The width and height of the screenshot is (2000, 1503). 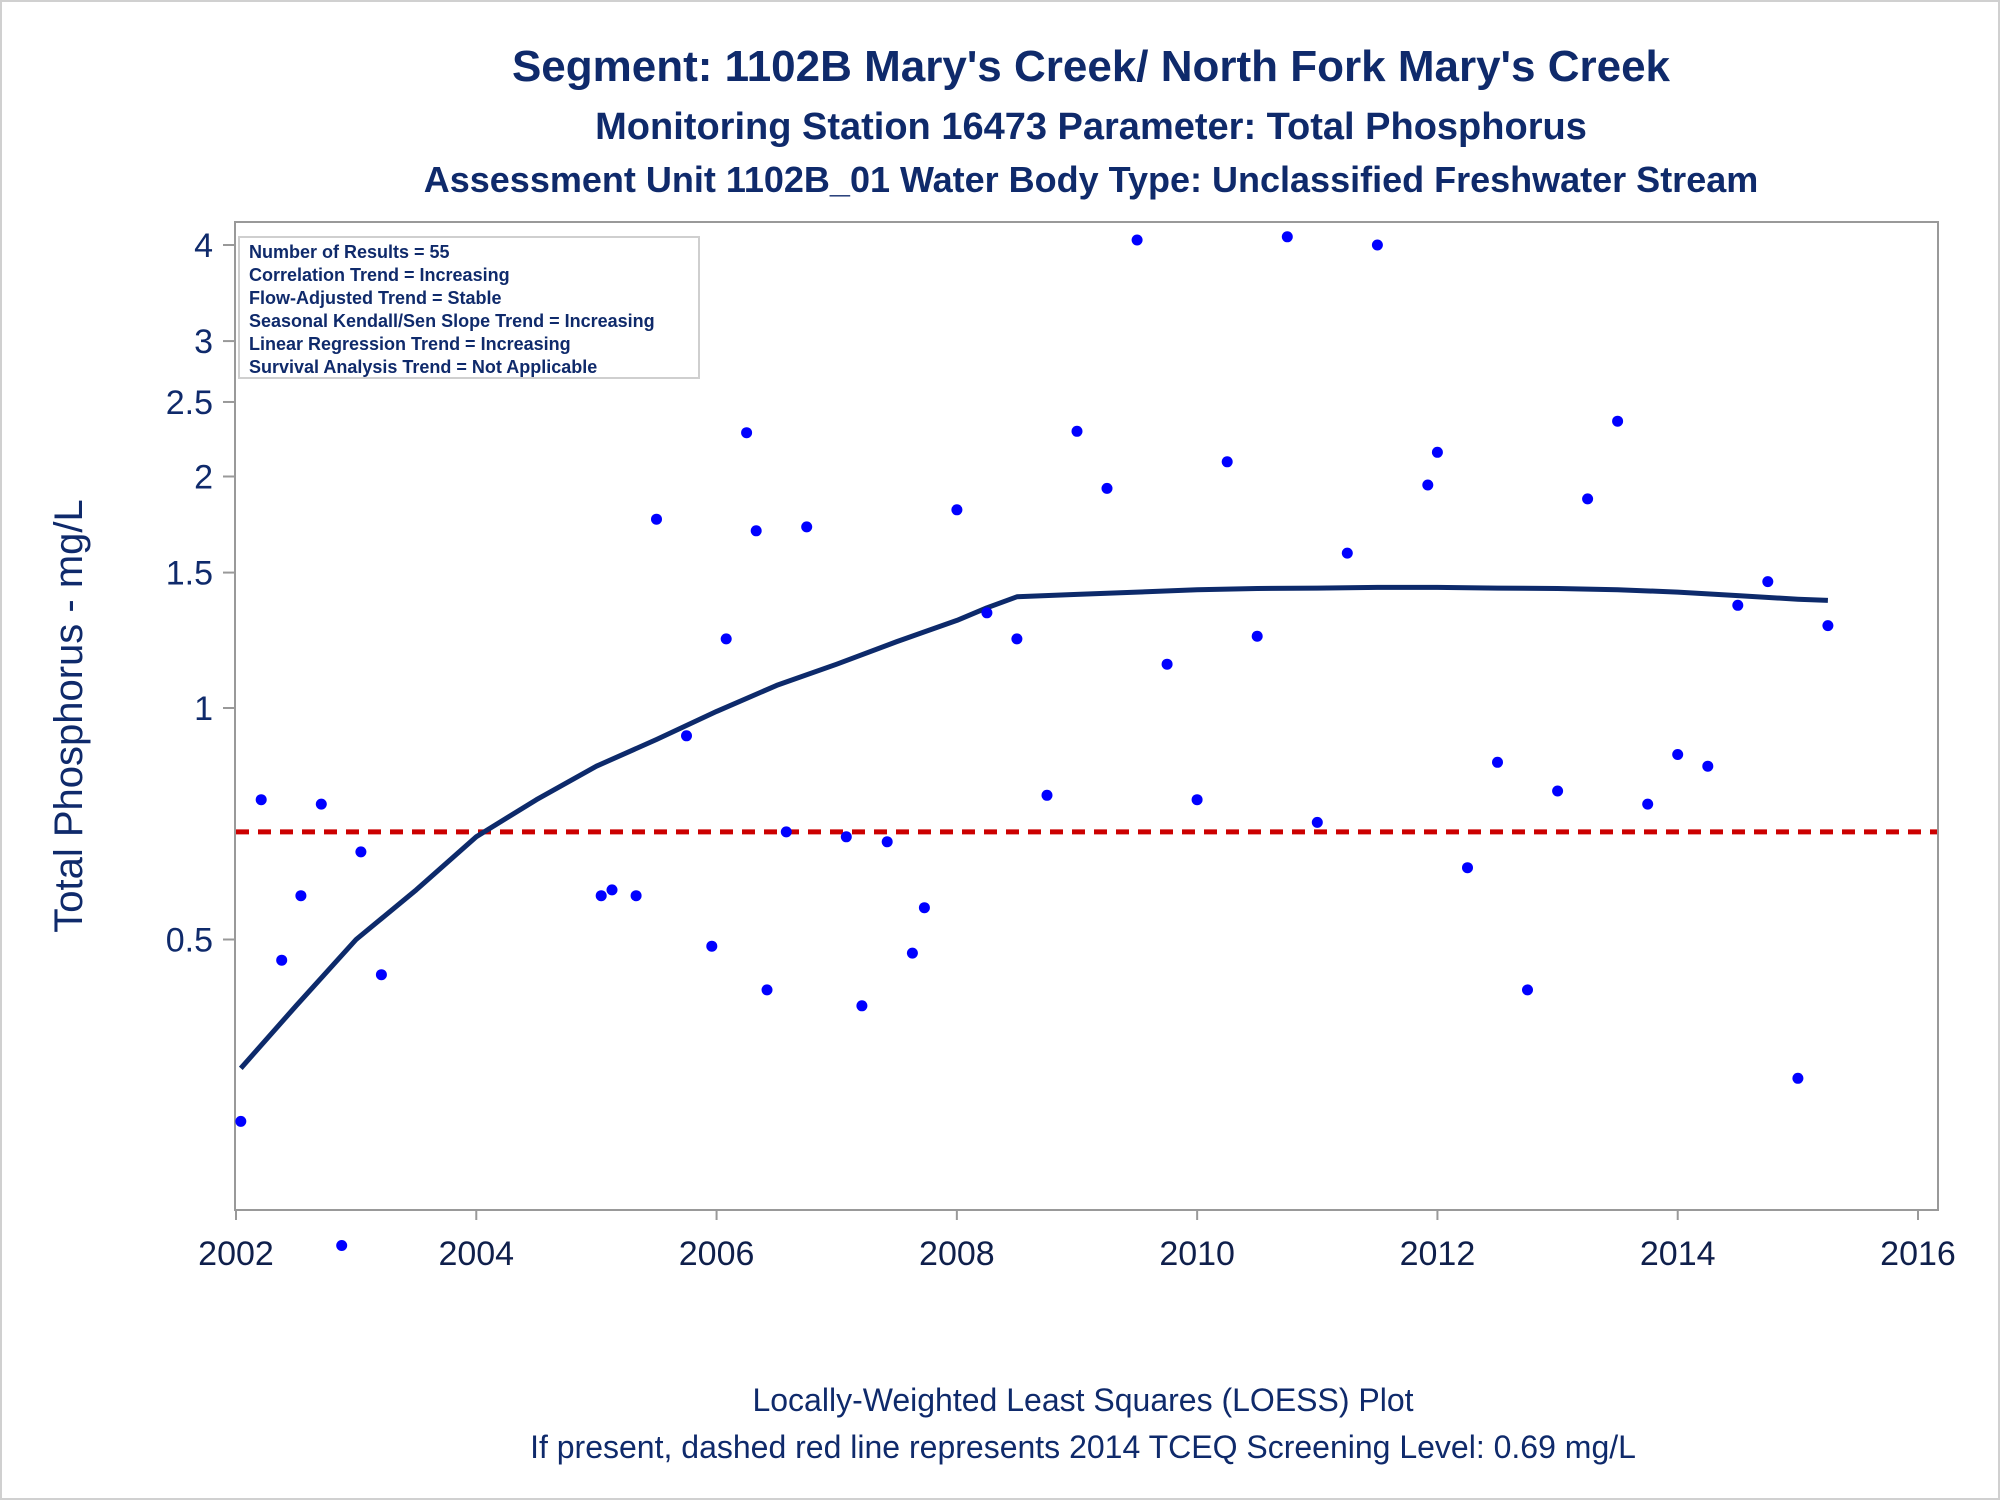 I want to click on stats-box-border, so click(x=469, y=307).